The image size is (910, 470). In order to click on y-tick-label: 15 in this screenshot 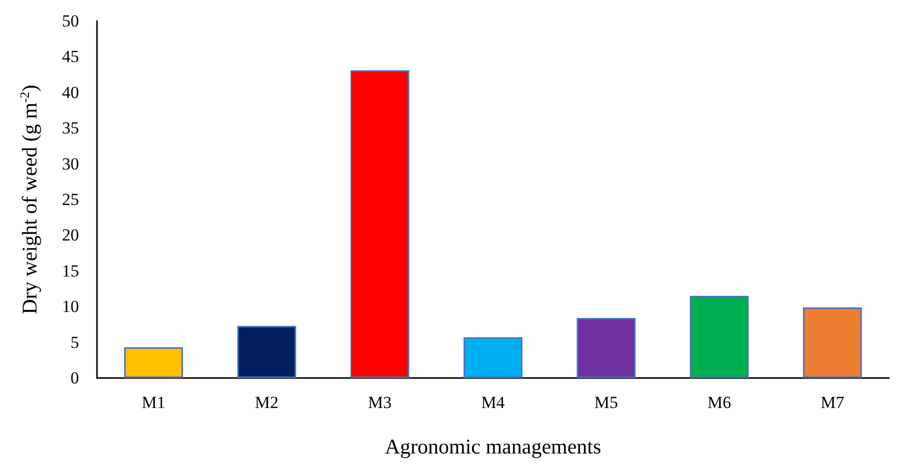, I will do `click(70, 270)`.